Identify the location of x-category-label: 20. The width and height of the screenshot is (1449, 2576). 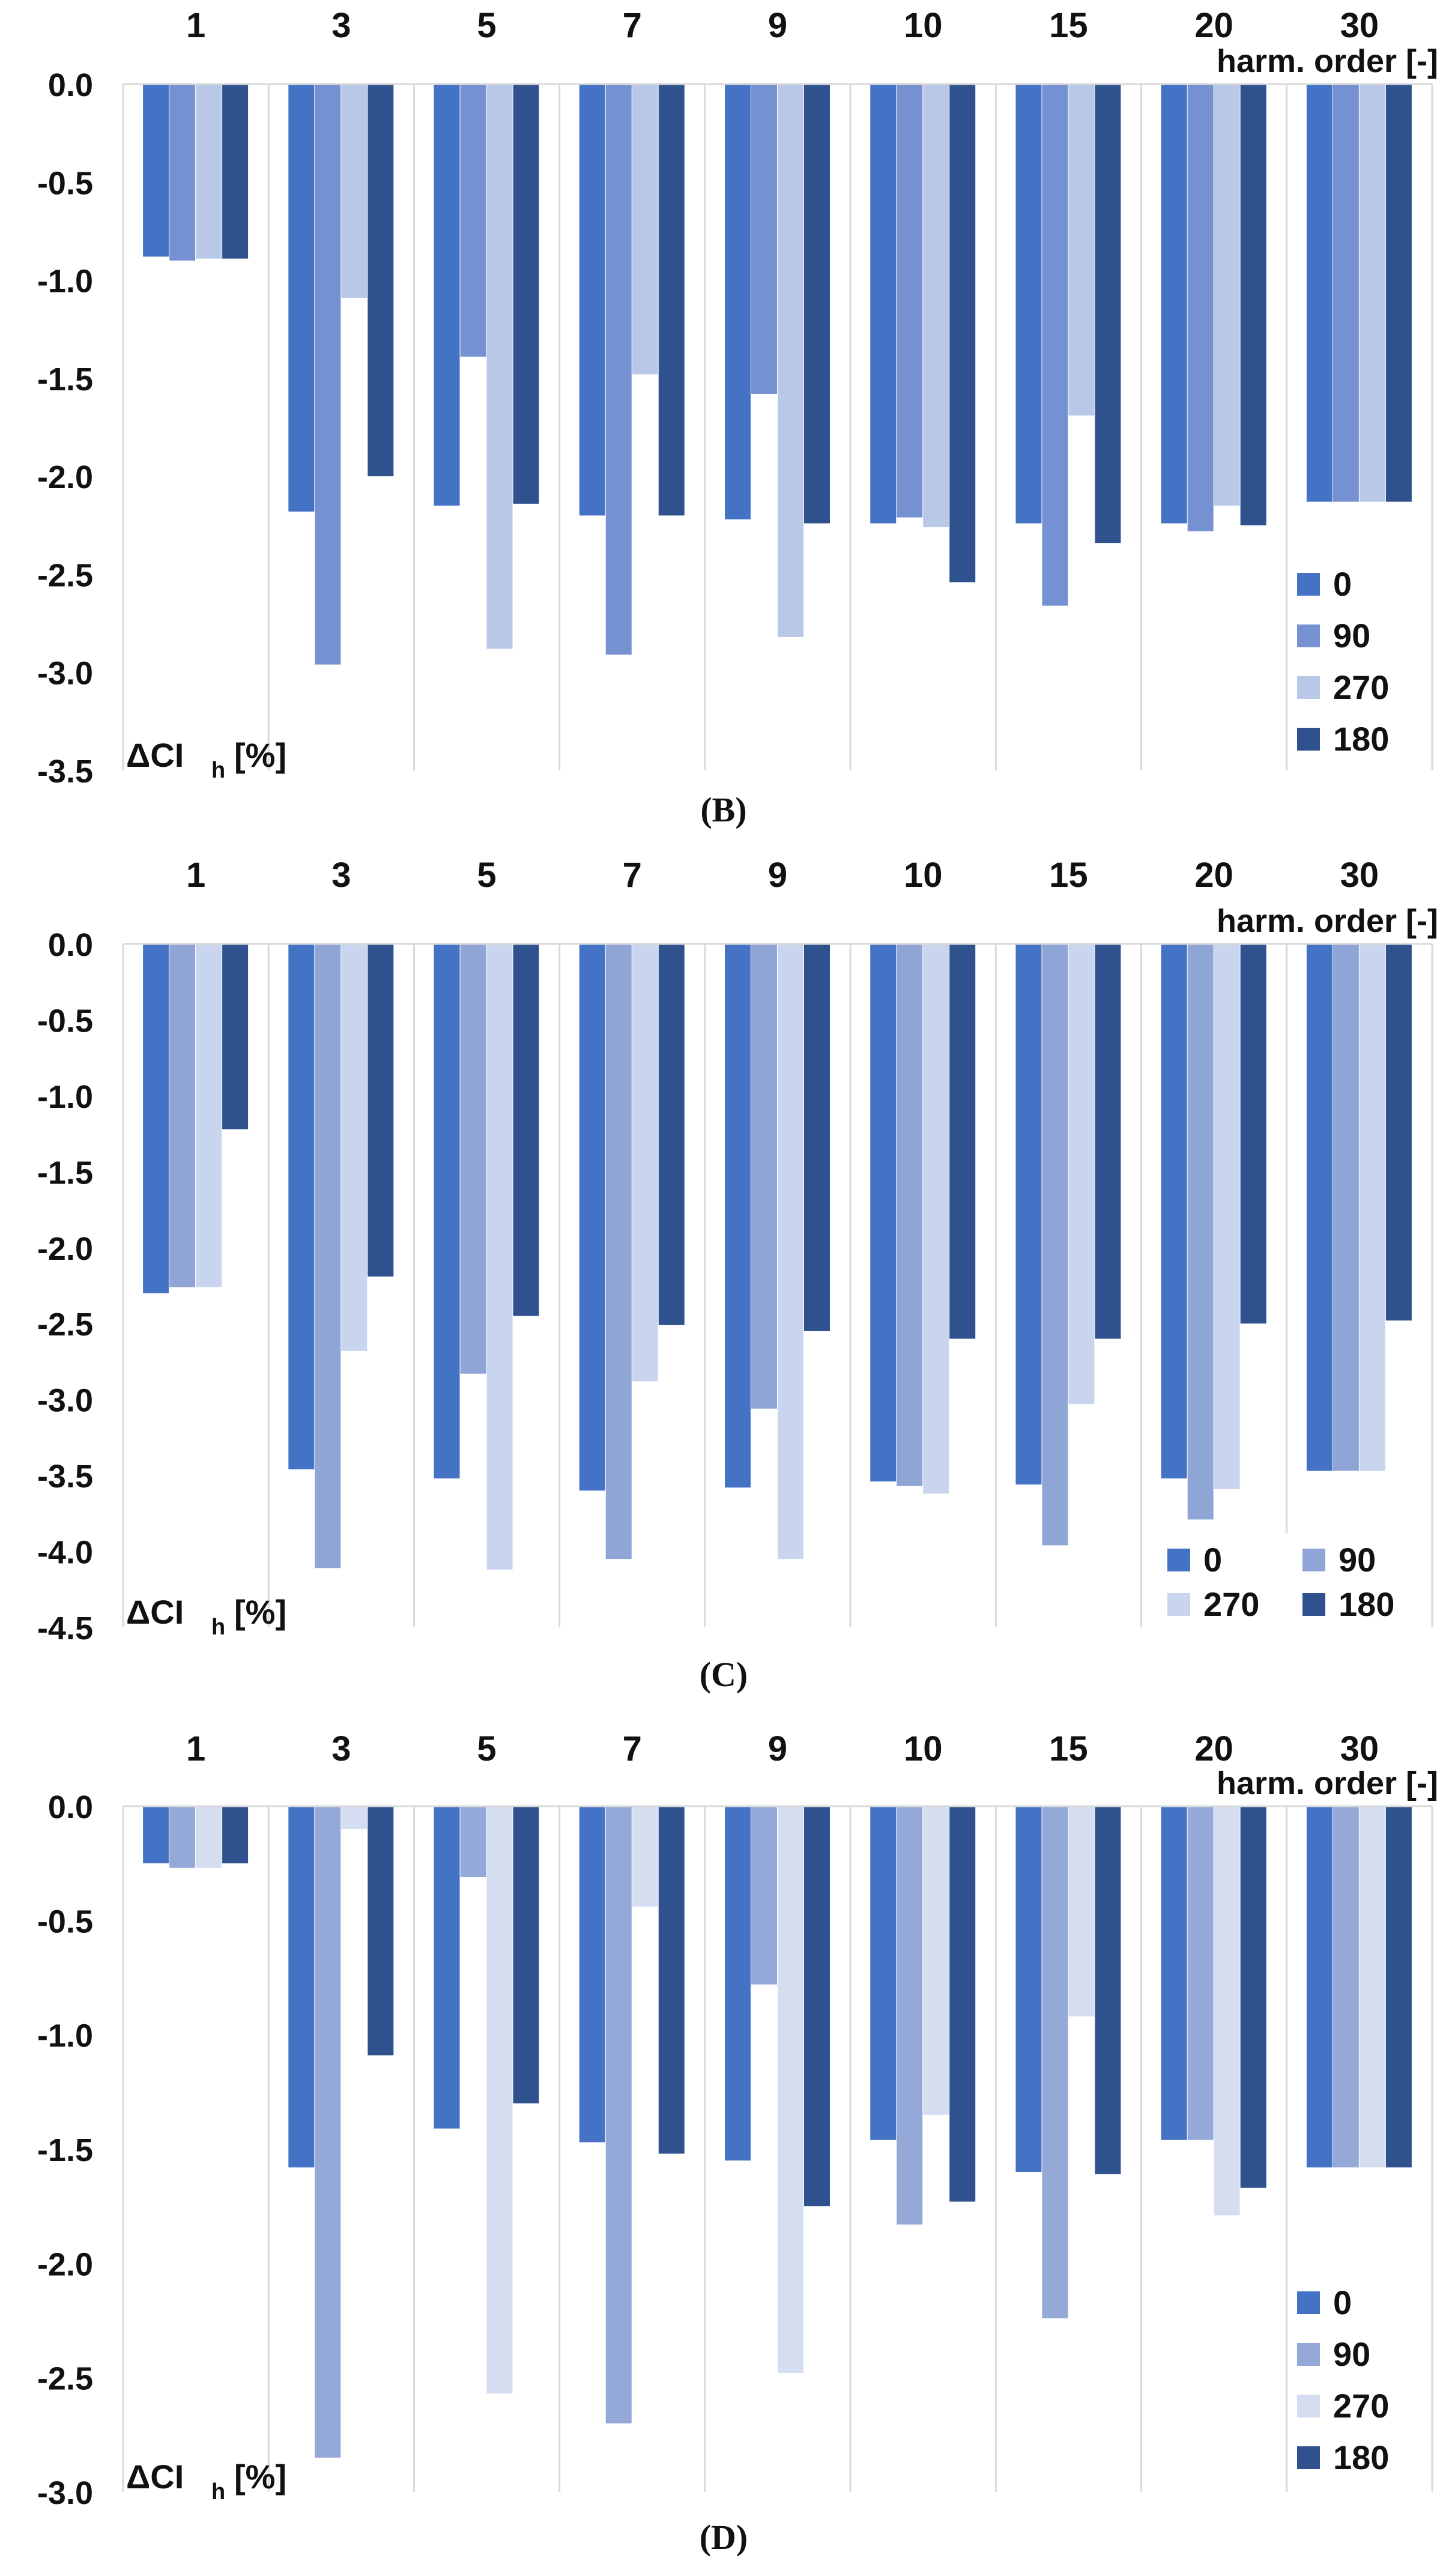
(1213, 875).